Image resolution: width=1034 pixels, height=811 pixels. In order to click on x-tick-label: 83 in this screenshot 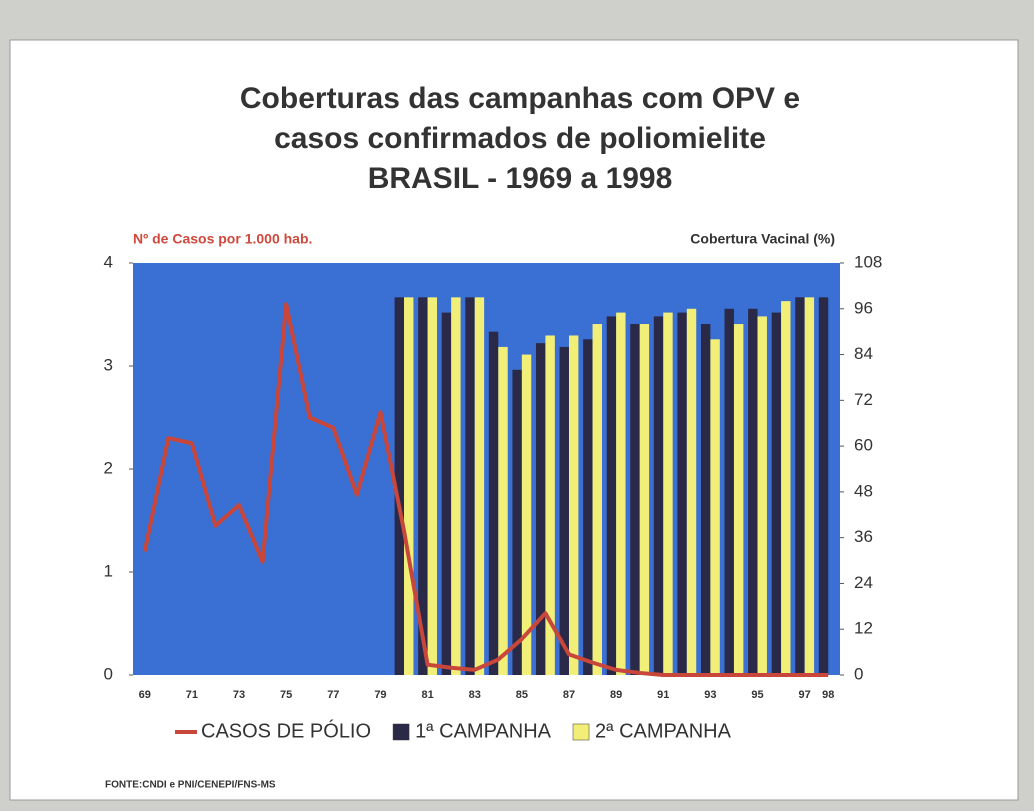, I will do `click(475, 695)`.